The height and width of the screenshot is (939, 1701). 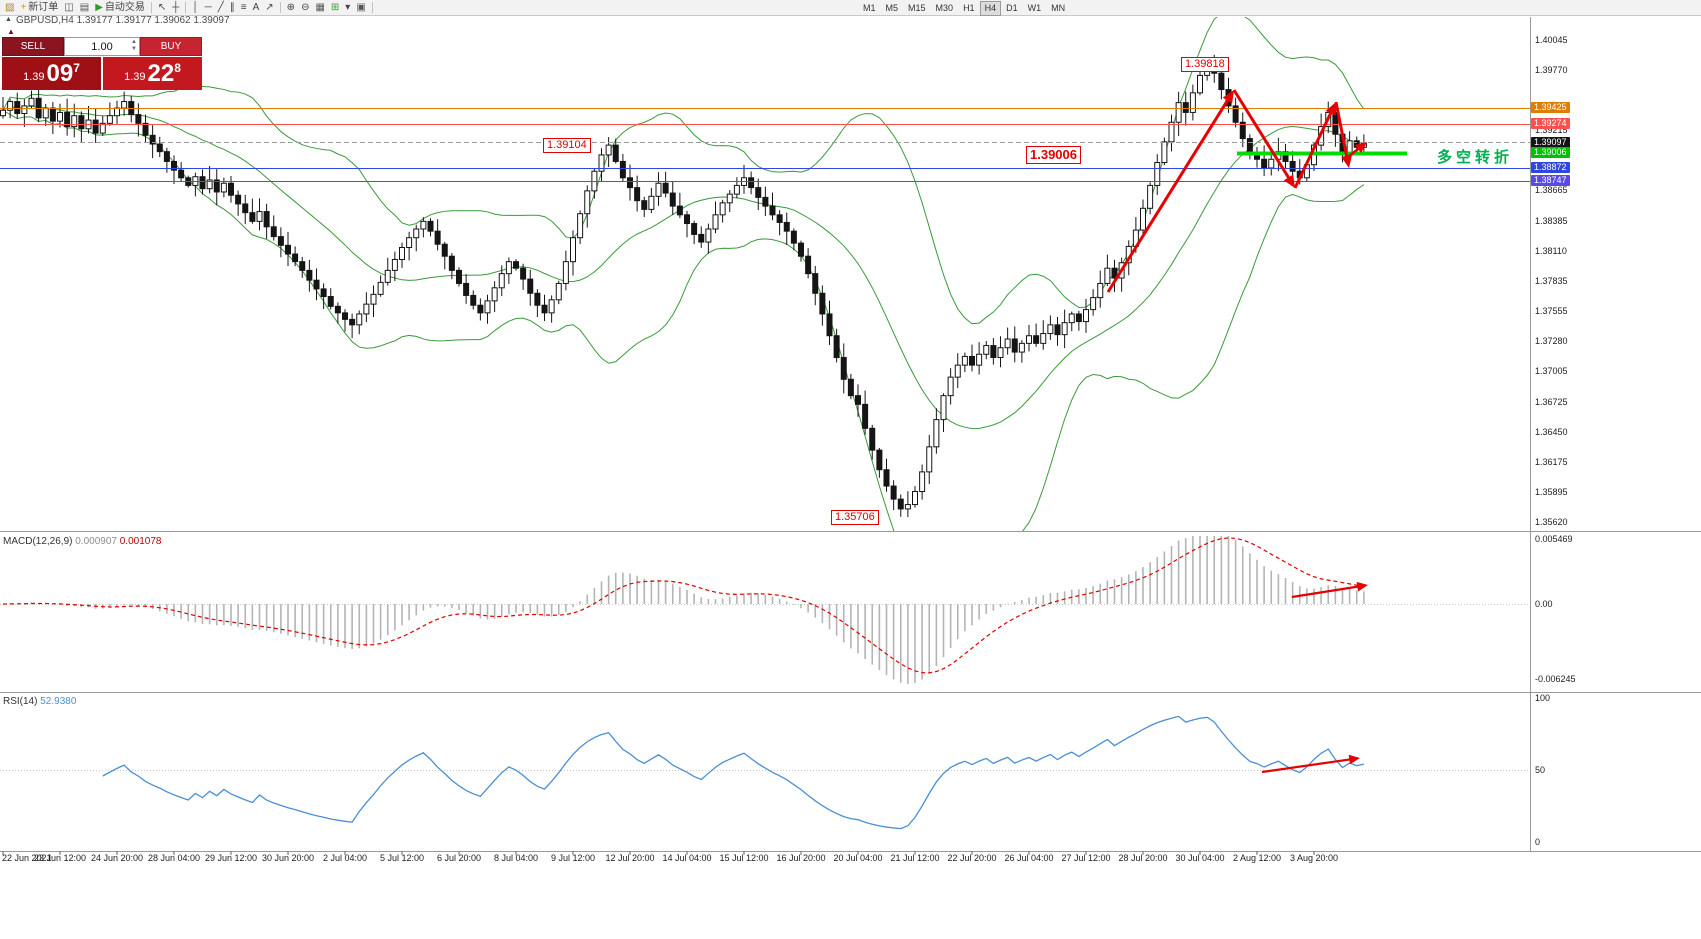 What do you see at coordinates (102, 46) in the screenshot?
I see `volume-input: 1.00 ▲ ▼` at bounding box center [102, 46].